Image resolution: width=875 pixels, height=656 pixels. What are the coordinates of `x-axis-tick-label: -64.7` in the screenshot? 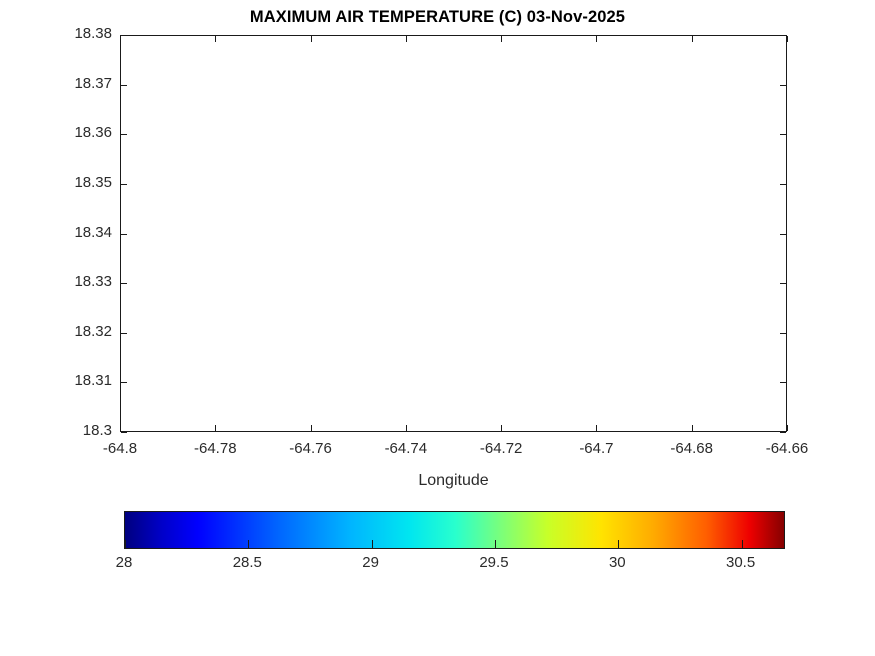 It's located at (596, 448).